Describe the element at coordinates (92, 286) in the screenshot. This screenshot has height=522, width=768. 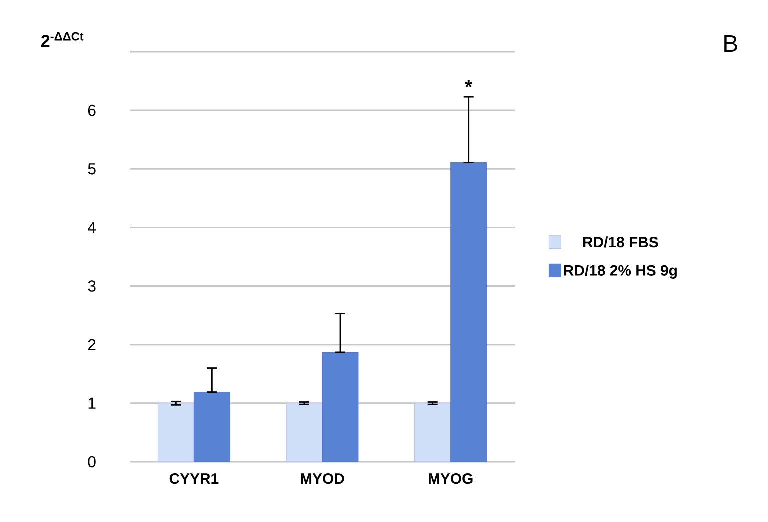
I see `y-tick-label: 3` at that location.